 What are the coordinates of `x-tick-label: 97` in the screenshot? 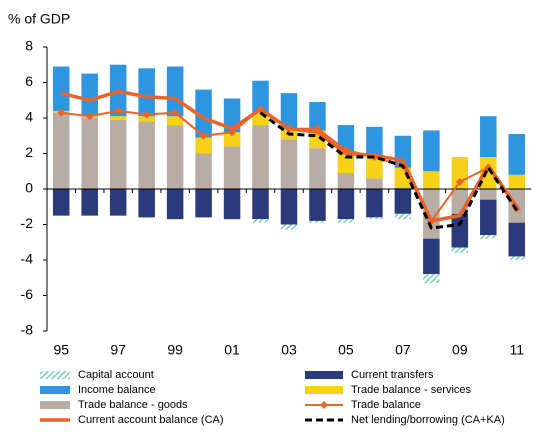 It's located at (118, 350).